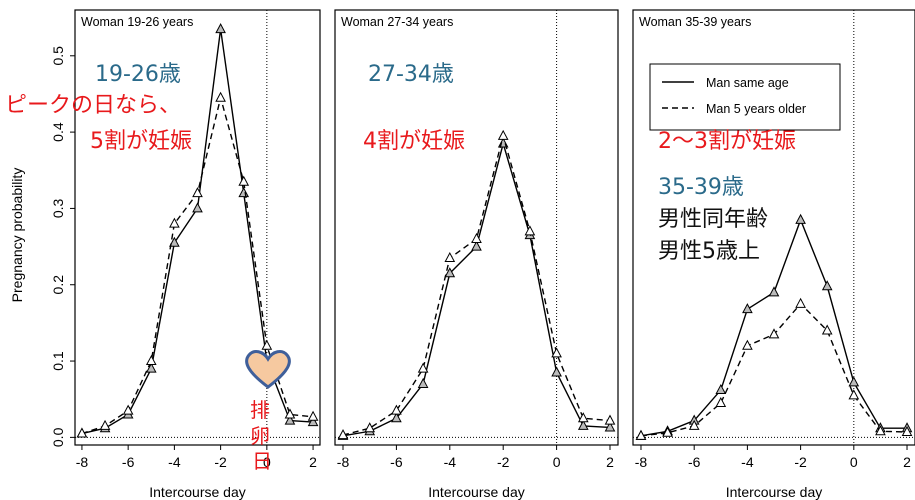 The image size is (915, 500). Describe the element at coordinates (262, 461) in the screenshot. I see `annotation-text: 日` at that location.